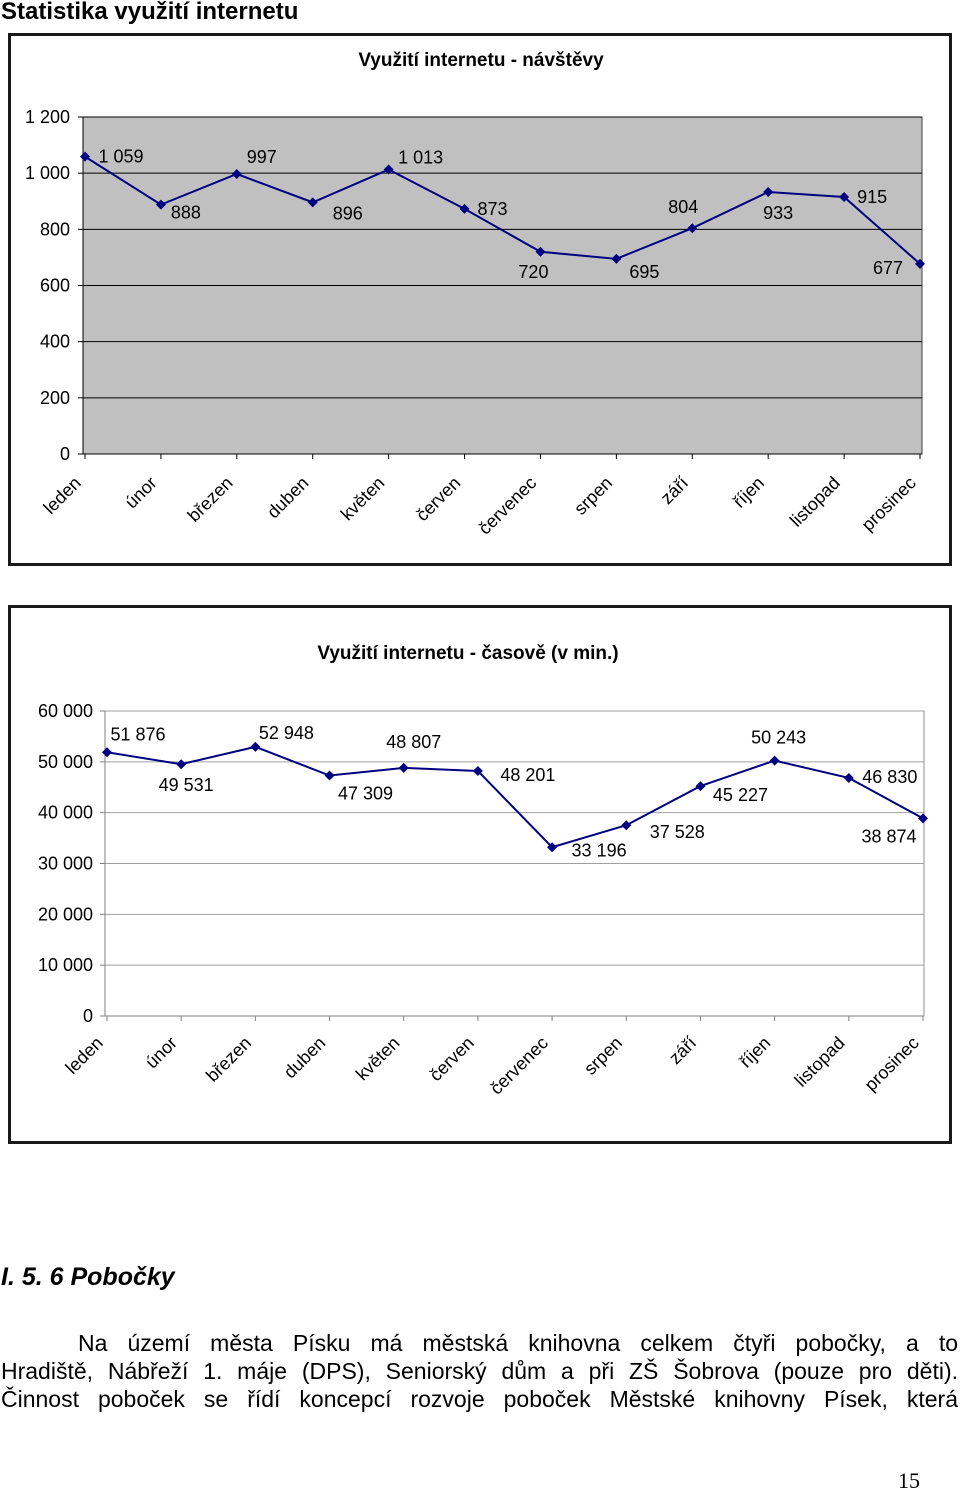 This screenshot has width=960, height=1493. I want to click on data-label: 933, so click(778, 213).